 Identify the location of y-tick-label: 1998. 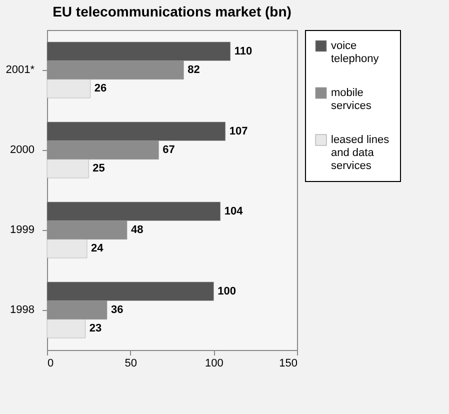
(22, 310).